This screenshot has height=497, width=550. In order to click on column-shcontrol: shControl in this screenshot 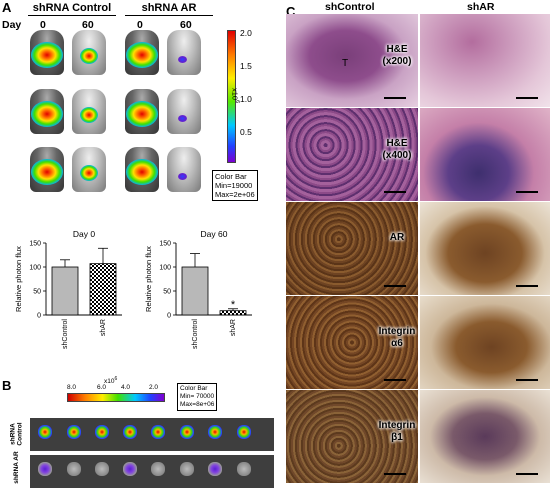, I will do `click(350, 7)`.